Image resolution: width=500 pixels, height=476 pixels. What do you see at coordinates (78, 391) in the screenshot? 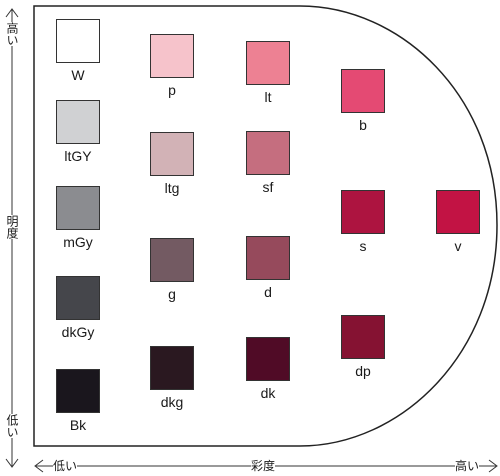
I see `swatch-Bk` at bounding box center [78, 391].